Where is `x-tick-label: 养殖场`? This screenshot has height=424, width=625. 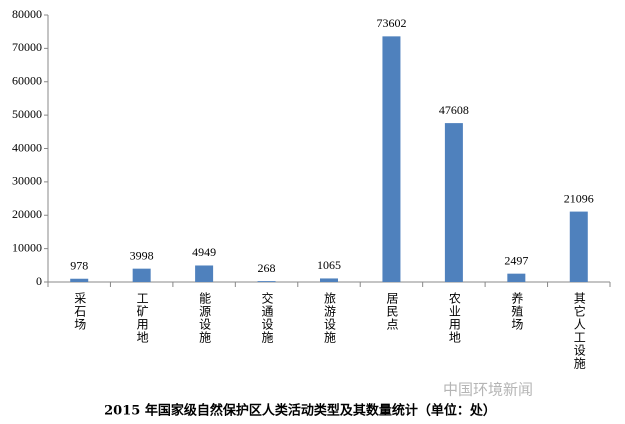 x-tick-label: 养殖场 is located at coordinates (517, 311).